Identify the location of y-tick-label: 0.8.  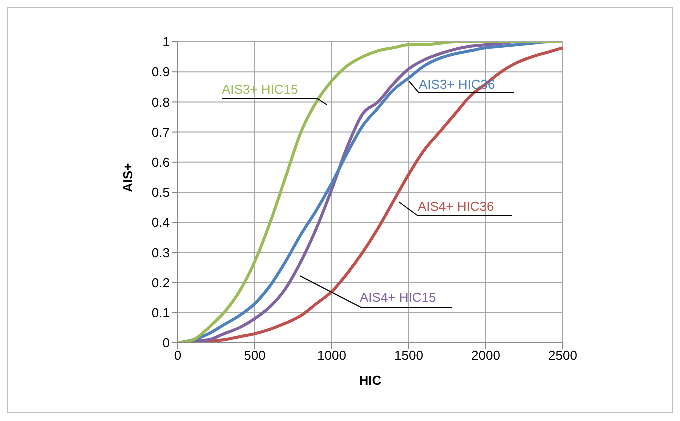
(161, 102).